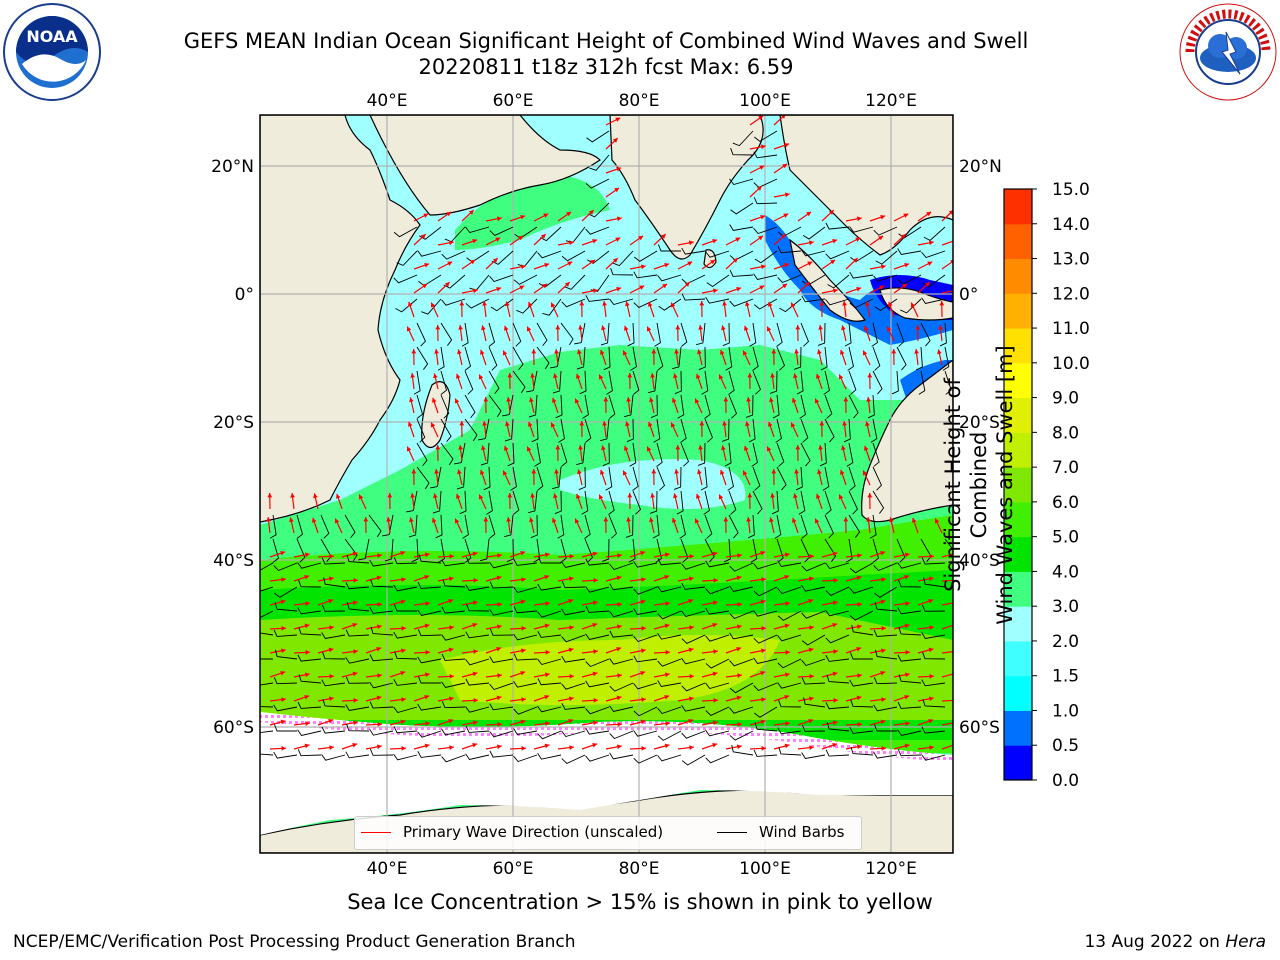 This screenshot has width=1280, height=960. Describe the element at coordinates (533, 832) in the screenshot. I see `legend-wave-label: Primary Wave Direction (unscaled)` at that location.